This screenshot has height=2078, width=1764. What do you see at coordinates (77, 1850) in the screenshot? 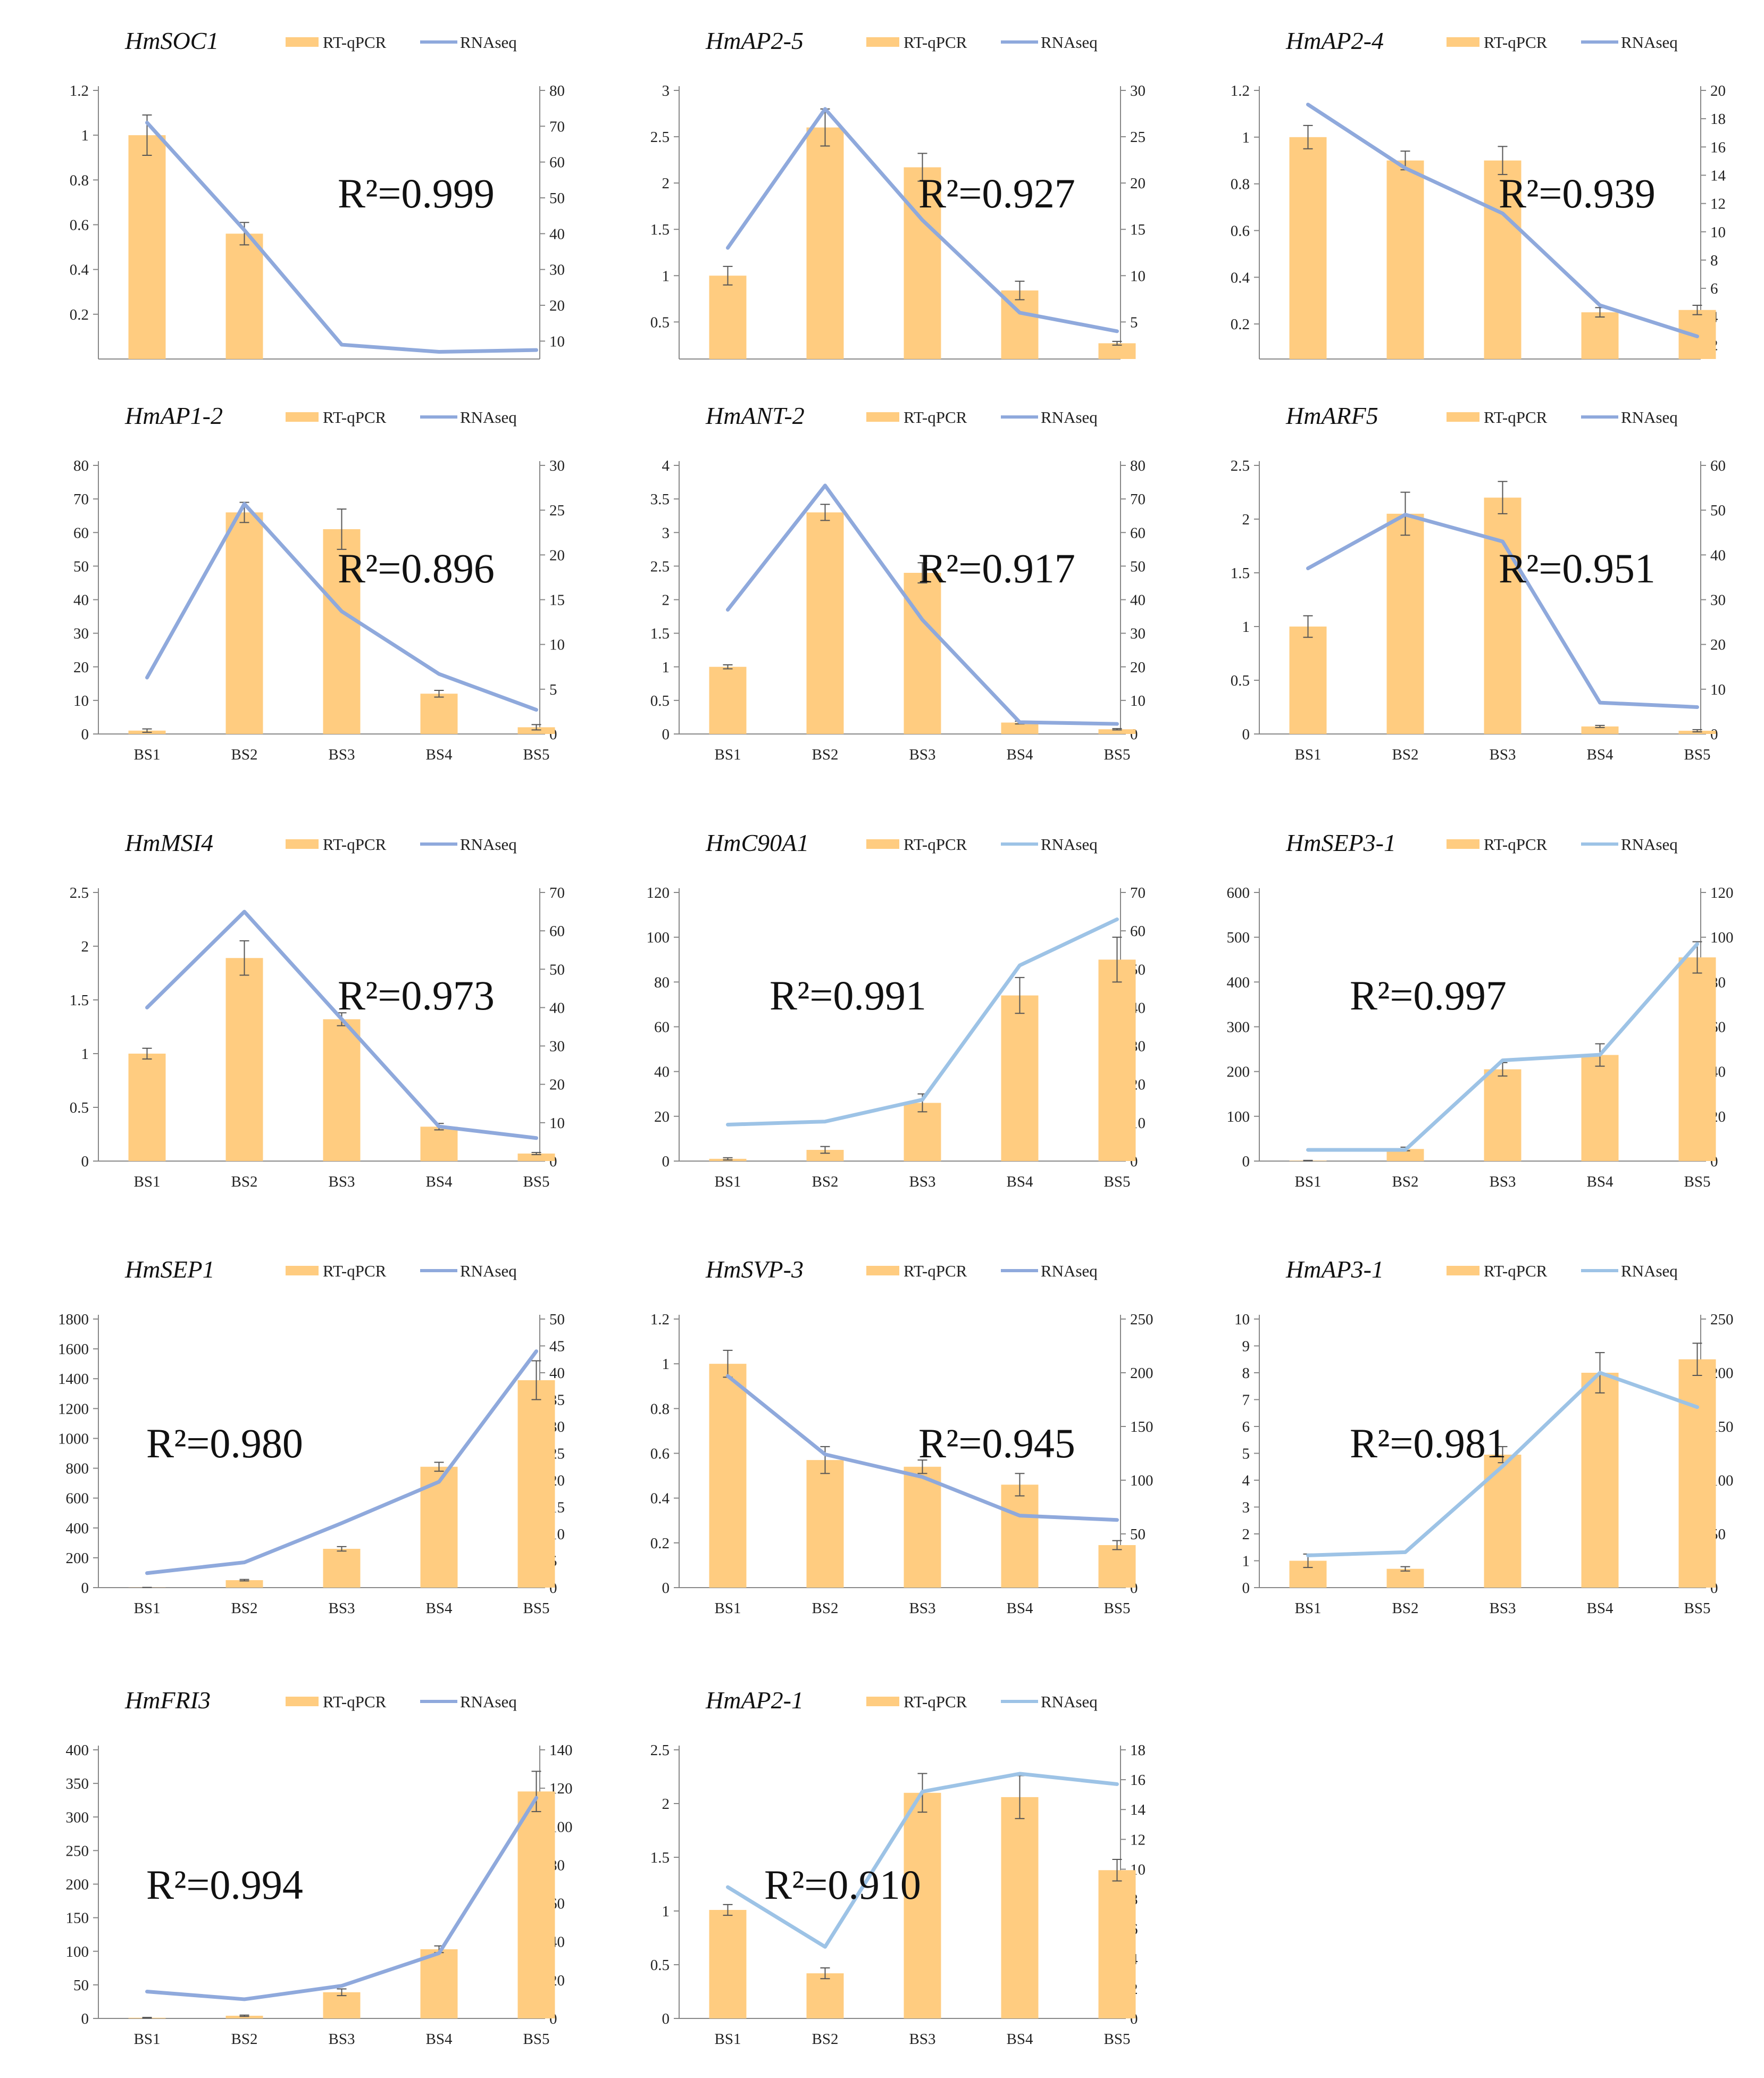
I see `left-tick-label: 250` at bounding box center [77, 1850].